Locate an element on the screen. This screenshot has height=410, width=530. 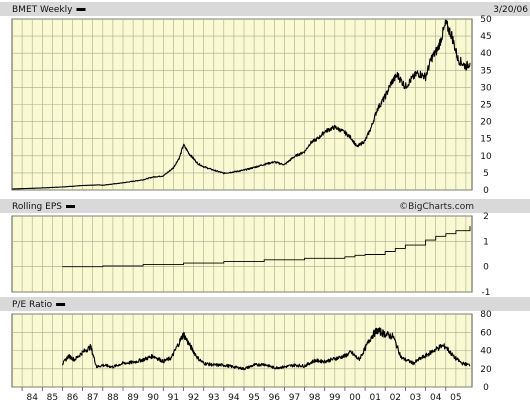
x-tick-label: 91 is located at coordinates (173, 398).